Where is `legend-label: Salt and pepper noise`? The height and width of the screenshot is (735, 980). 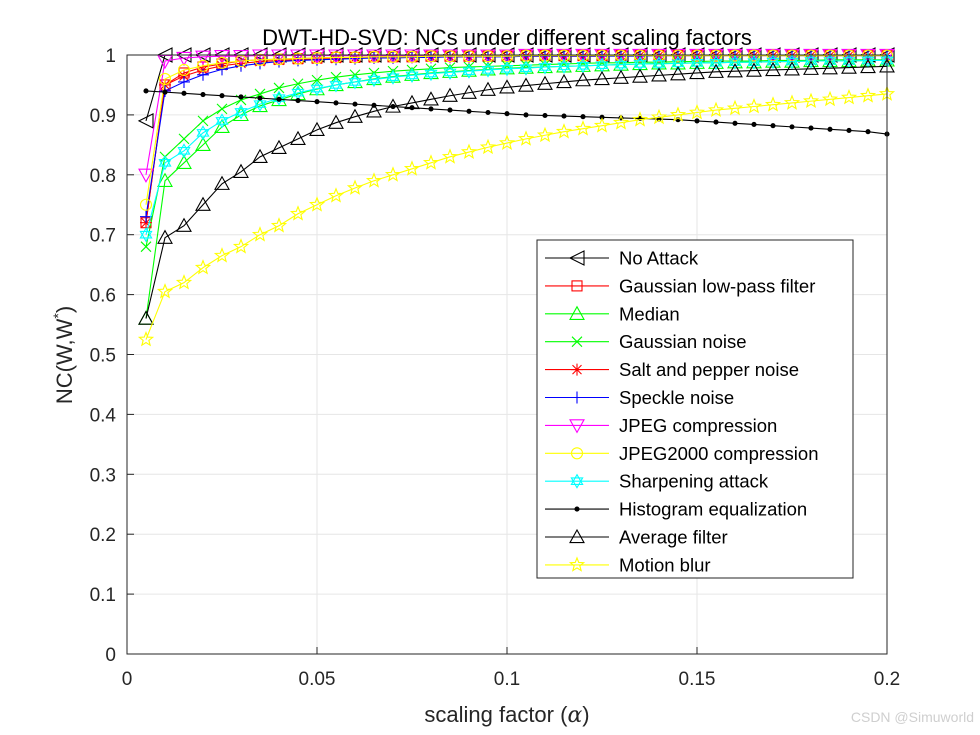
legend-label: Salt and pepper noise is located at coordinates (709, 369).